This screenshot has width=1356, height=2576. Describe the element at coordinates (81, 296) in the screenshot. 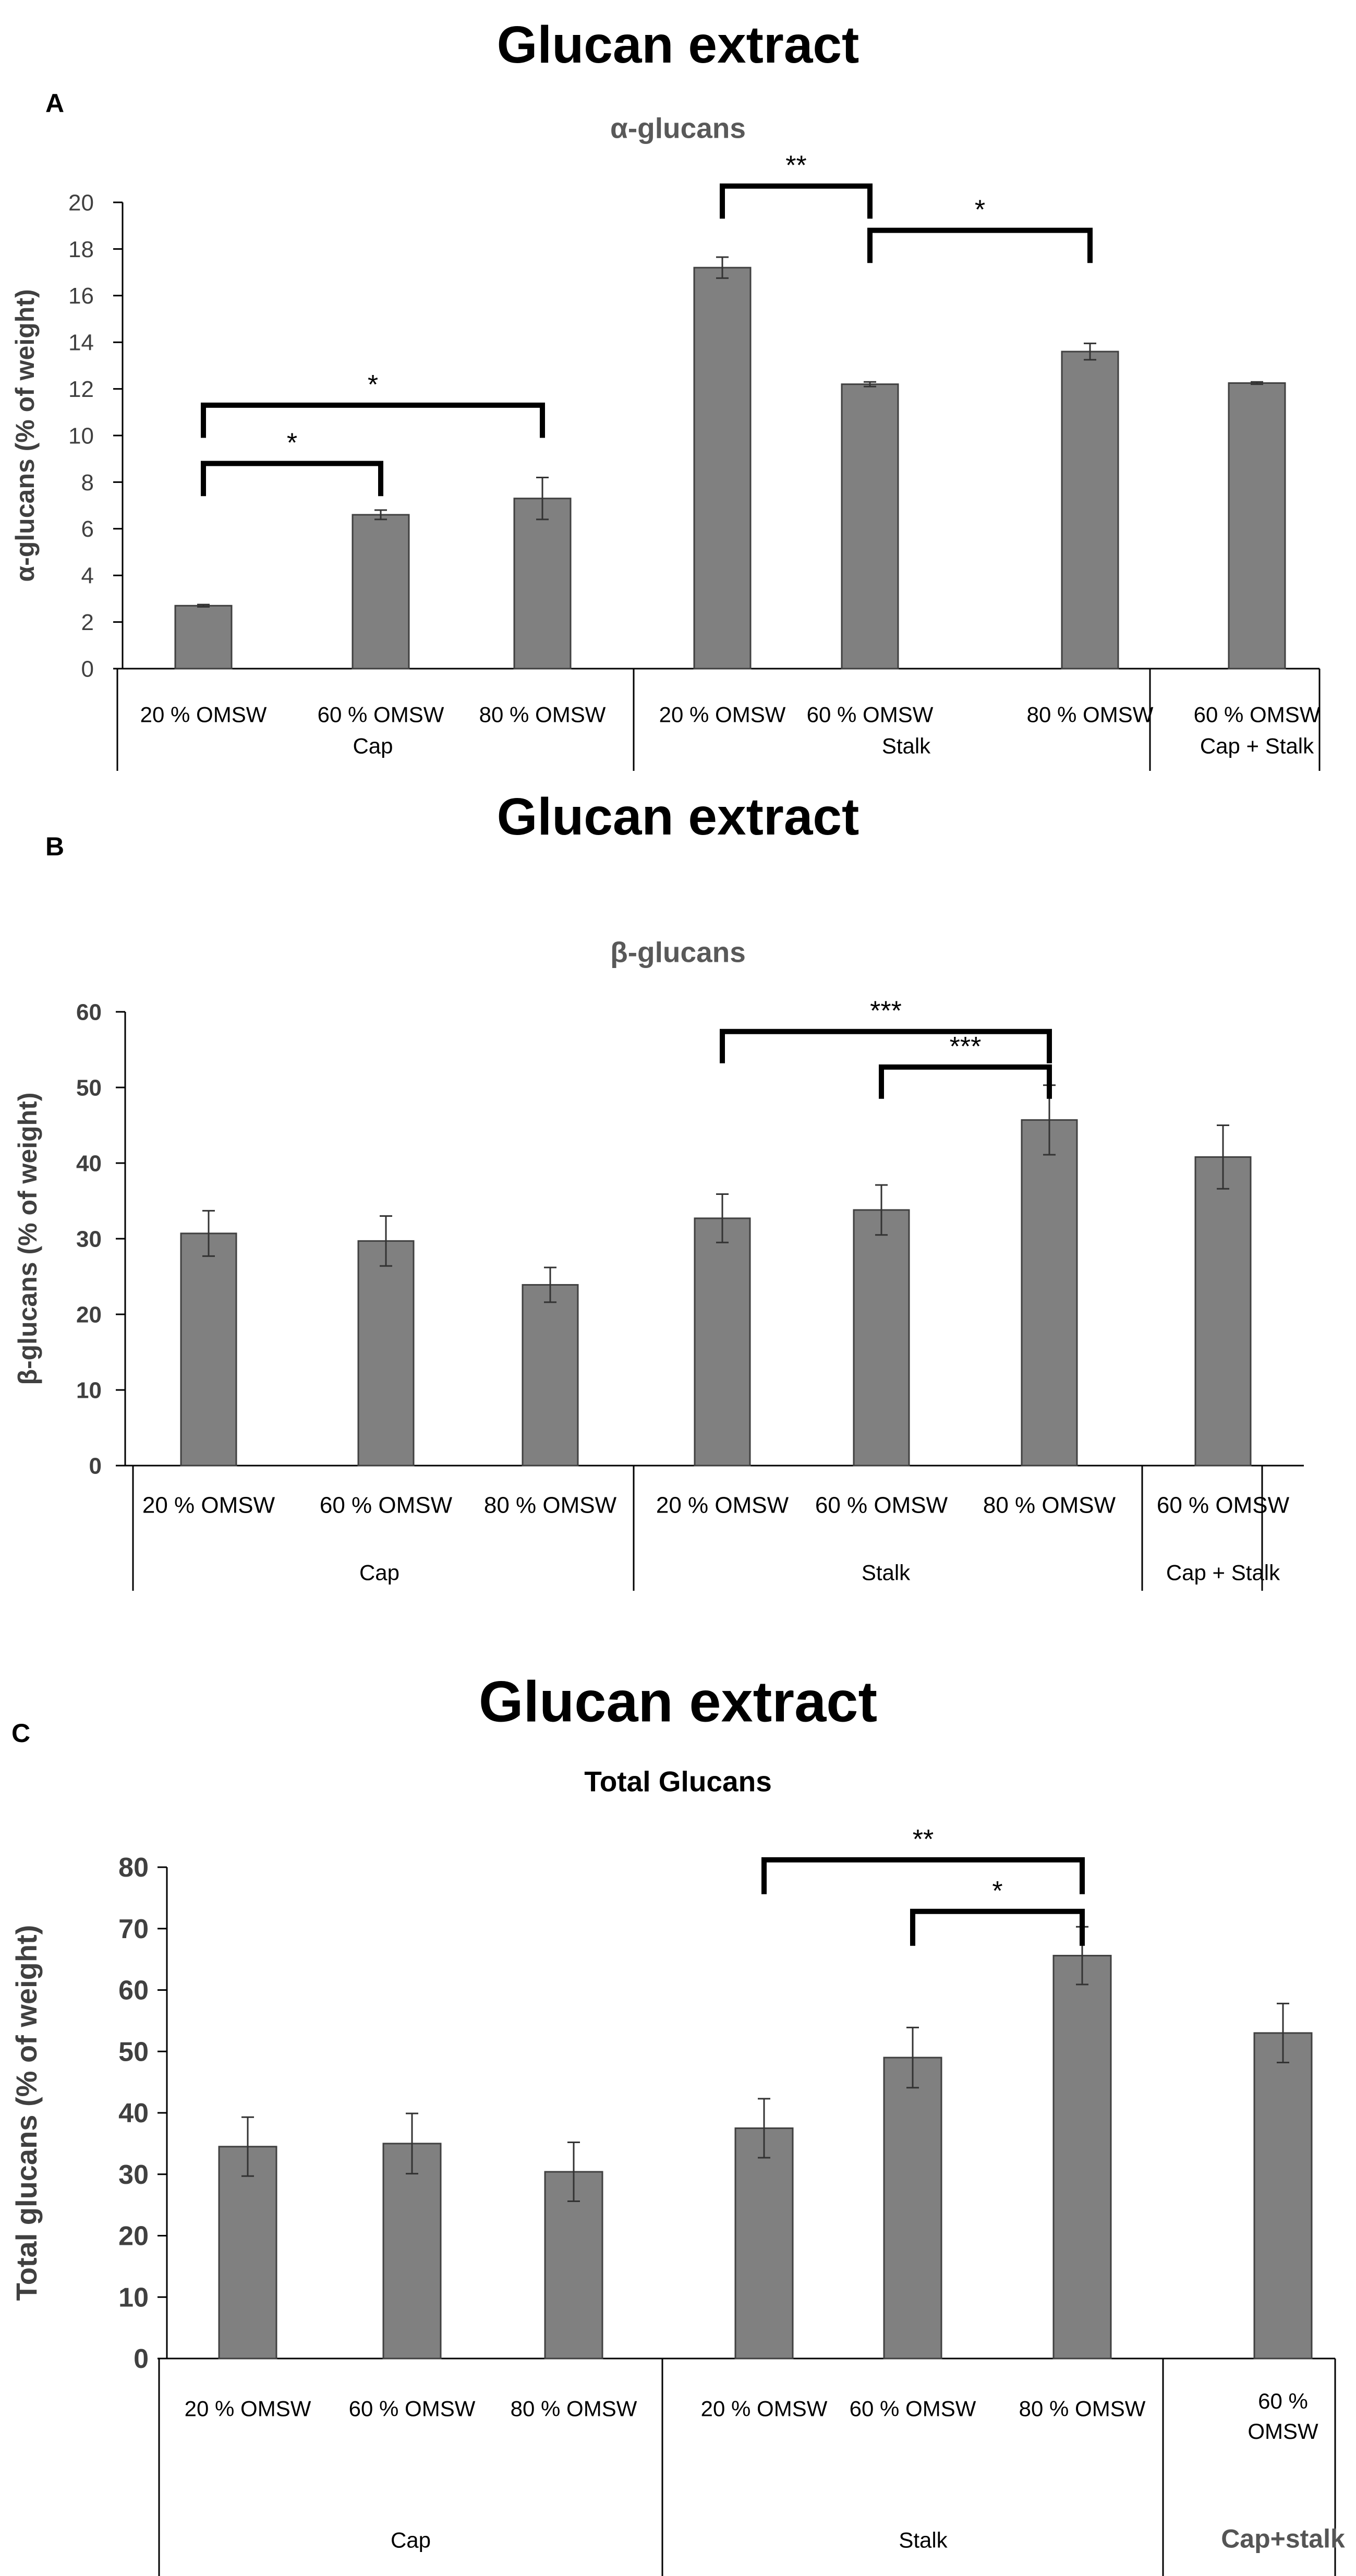

I see `y-tick-label: 16` at that location.